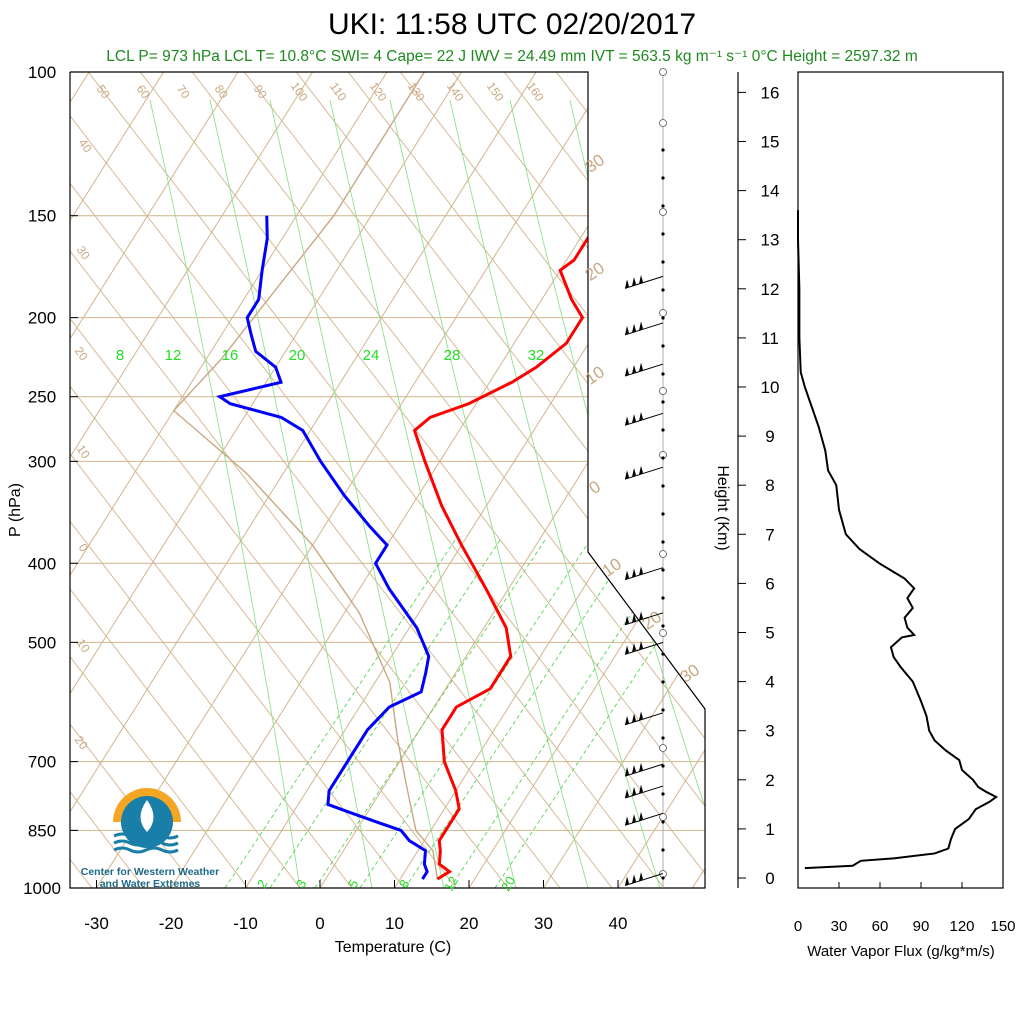 This screenshot has width=1024, height=1024. I want to click on theta-e-curve, so click(291, 493).